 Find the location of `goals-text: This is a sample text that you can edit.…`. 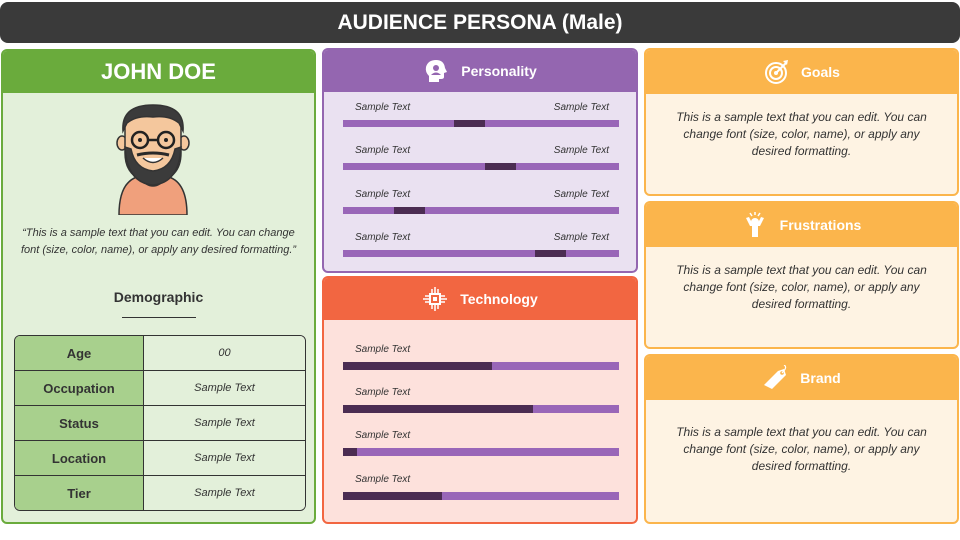

goals-text: This is a sample text that you can edit.… is located at coordinates (801, 134).